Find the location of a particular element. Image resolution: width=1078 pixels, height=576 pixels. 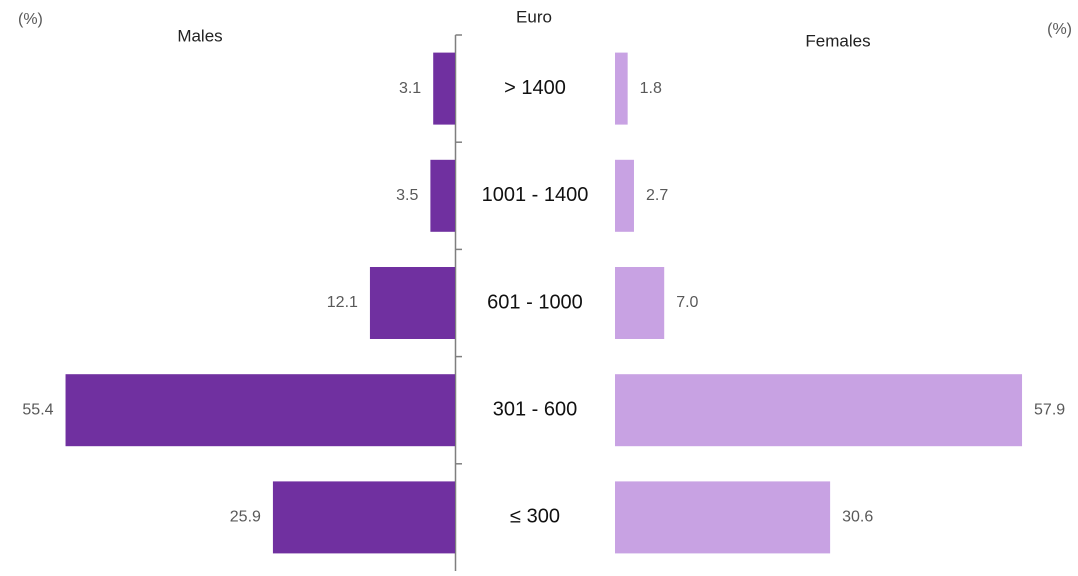

right-unit: (%) is located at coordinates (1059, 29).